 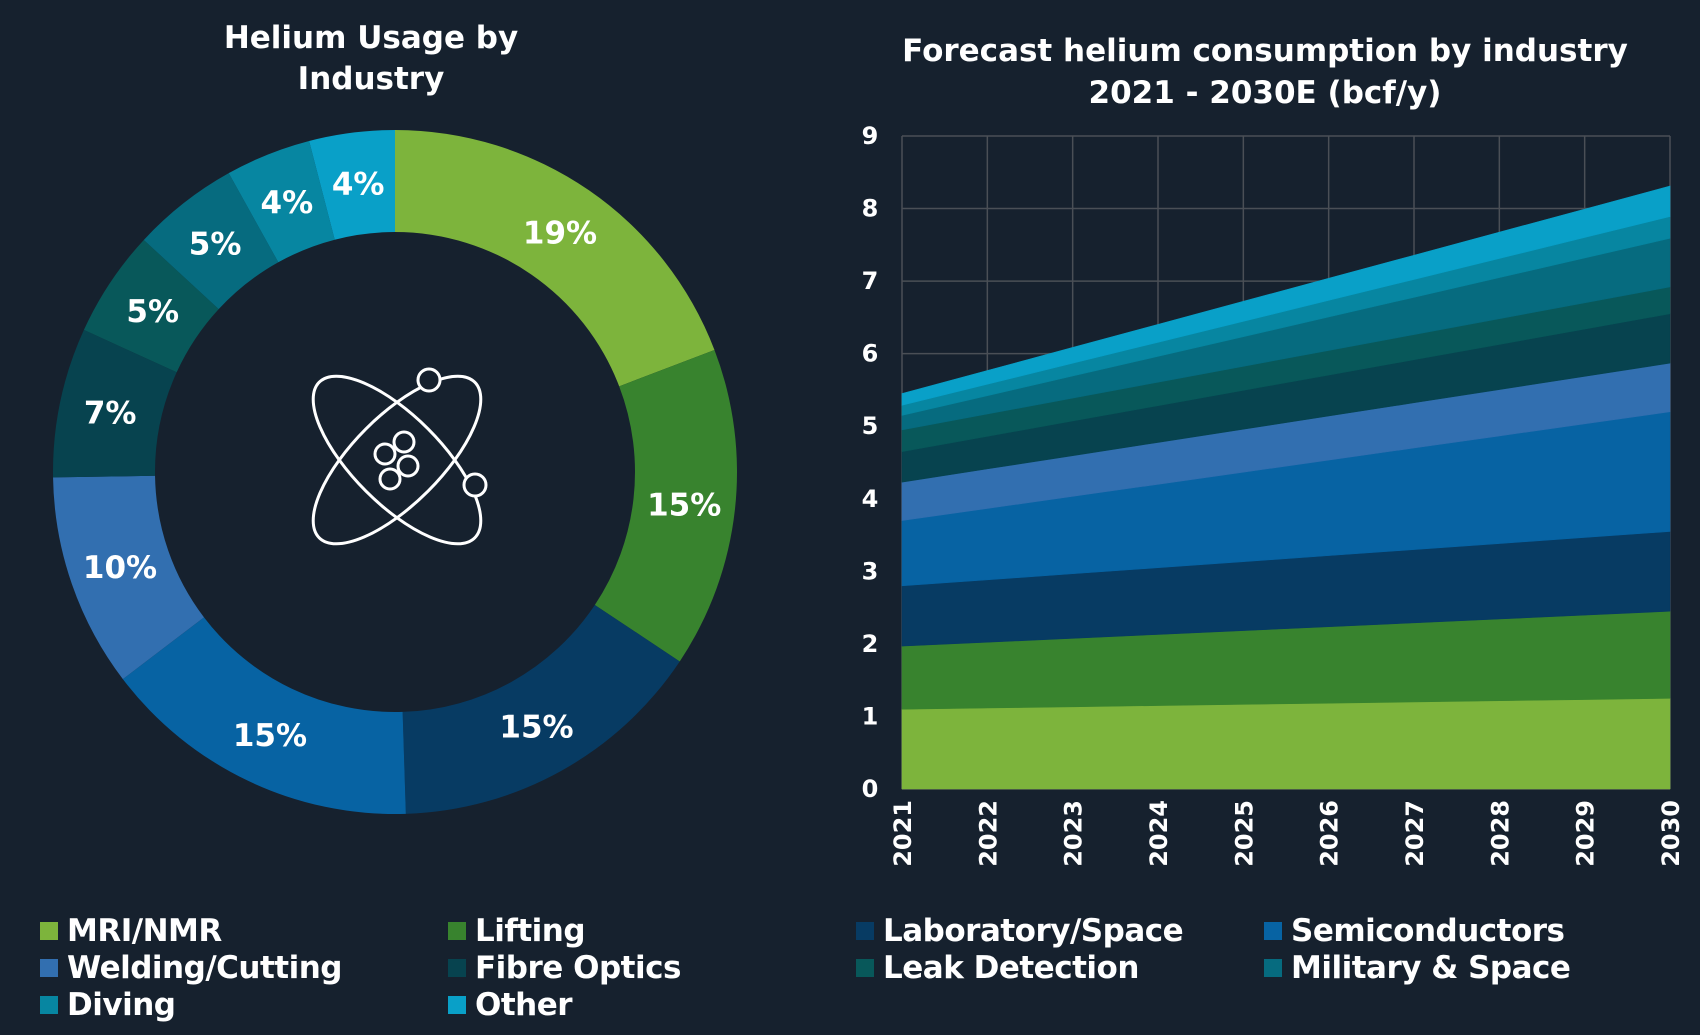 What do you see at coordinates (244, 930) in the screenshot?
I see `legend-item-mri-nmr: MRI/NMR` at bounding box center [244, 930].